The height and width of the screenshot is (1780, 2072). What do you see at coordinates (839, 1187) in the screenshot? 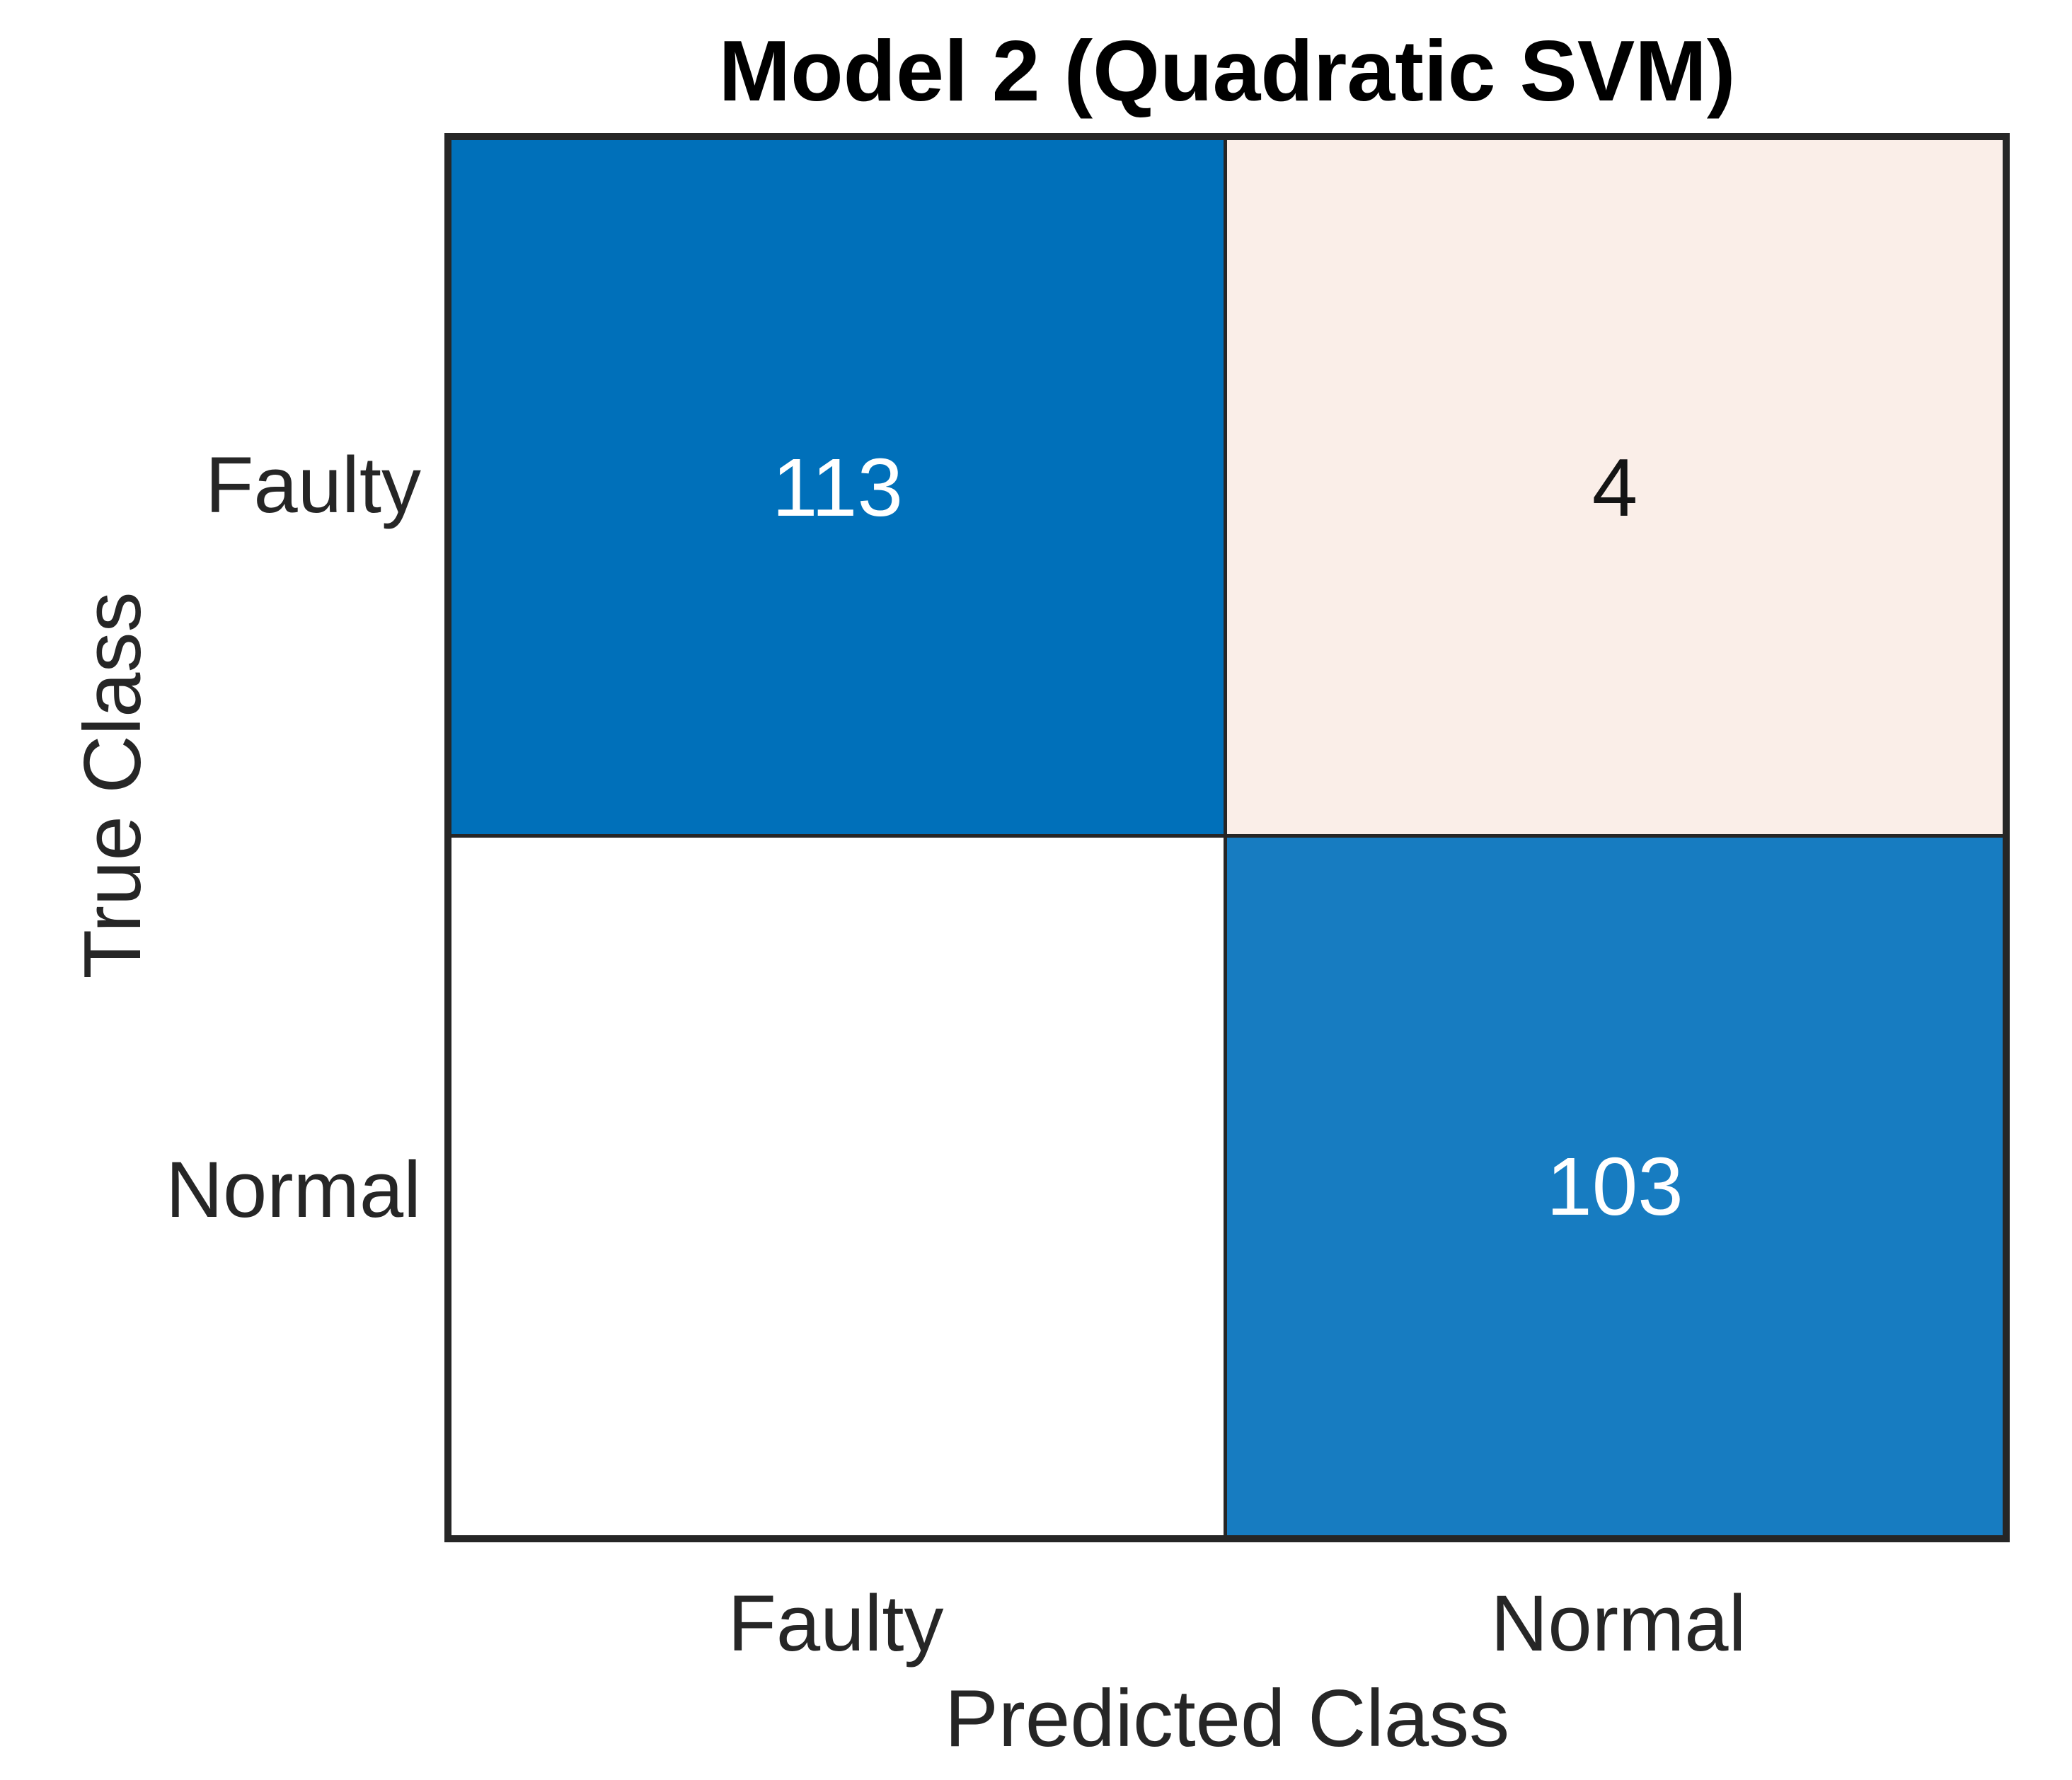
I see `matrix-cell-true-normal-pred-faulty` at bounding box center [839, 1187].